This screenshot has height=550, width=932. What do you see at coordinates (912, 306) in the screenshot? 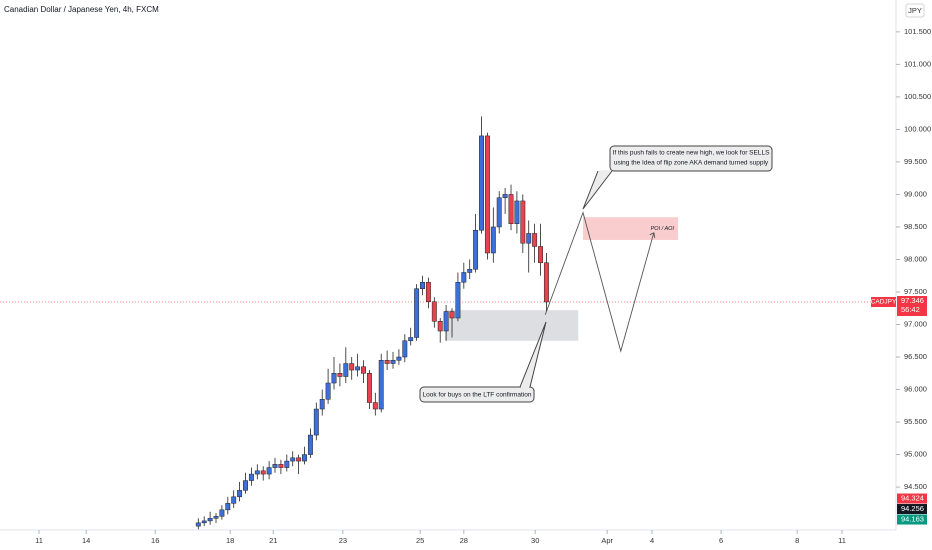
I see `last-price-tag` at bounding box center [912, 306].